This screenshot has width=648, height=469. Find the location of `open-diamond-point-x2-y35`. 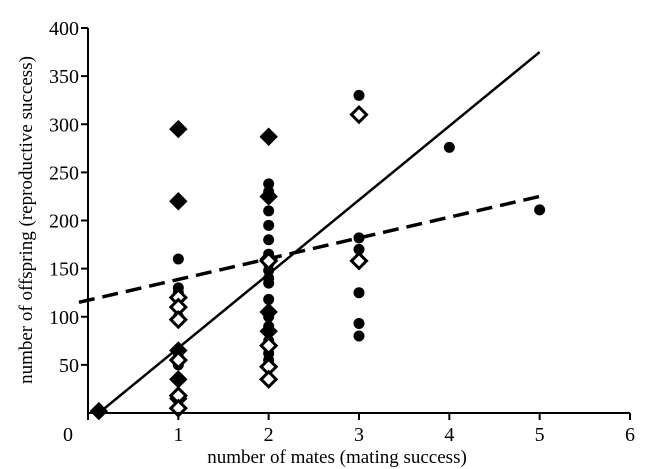

open-diamond-point-x2-y35 is located at coordinates (269, 379).